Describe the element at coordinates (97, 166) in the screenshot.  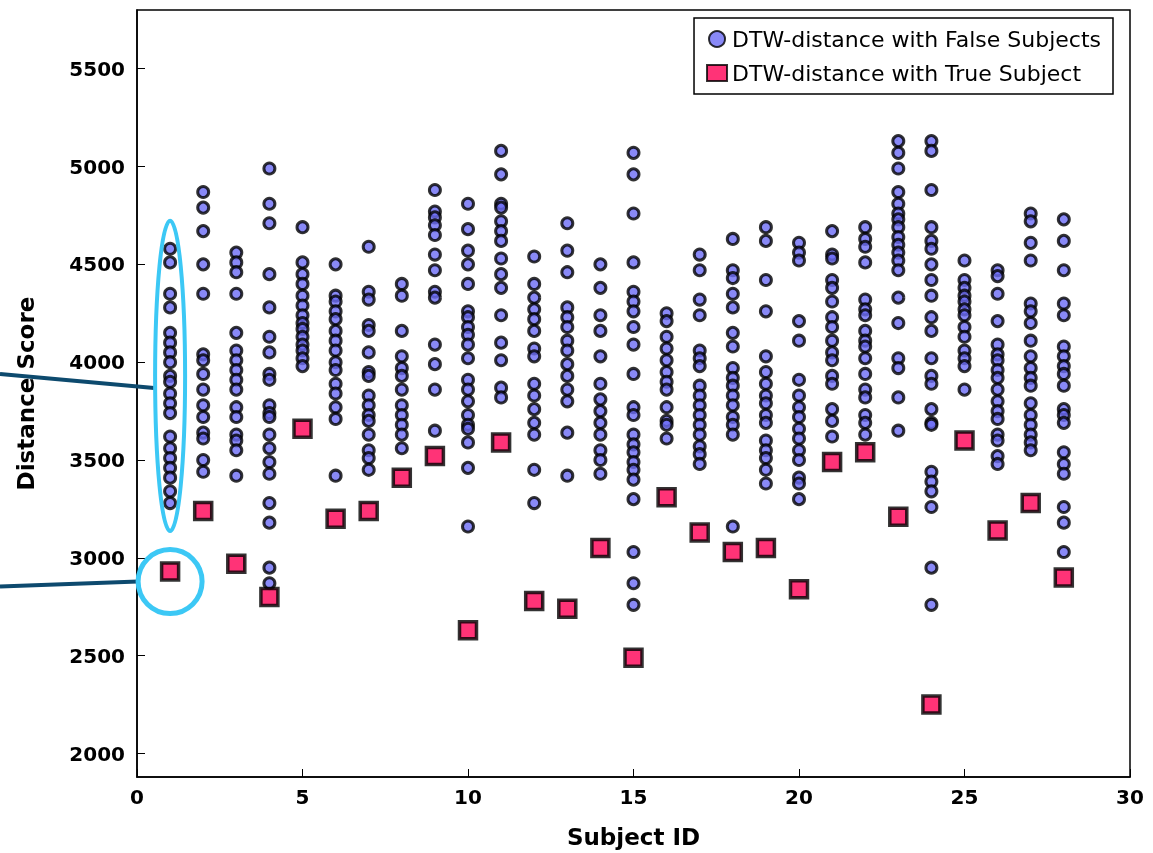
I see `y-tick-label: 5000` at that location.